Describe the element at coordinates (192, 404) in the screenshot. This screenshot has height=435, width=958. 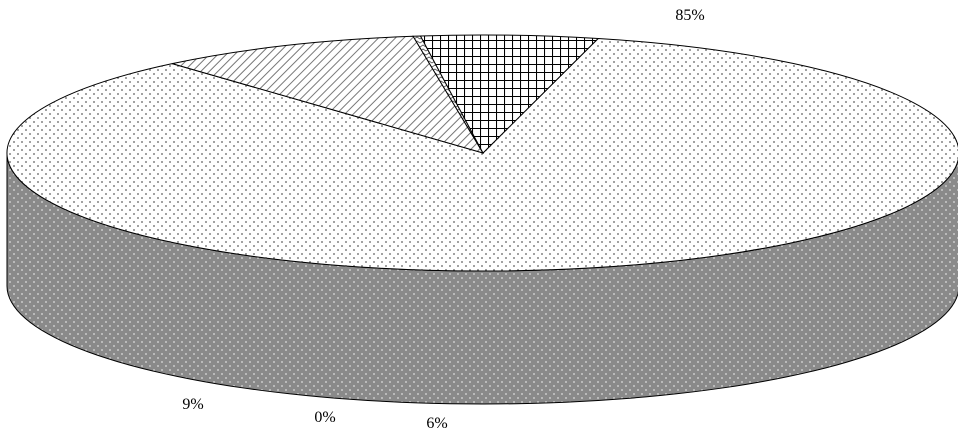
I see `pie-data-label-2: 9%` at that location.